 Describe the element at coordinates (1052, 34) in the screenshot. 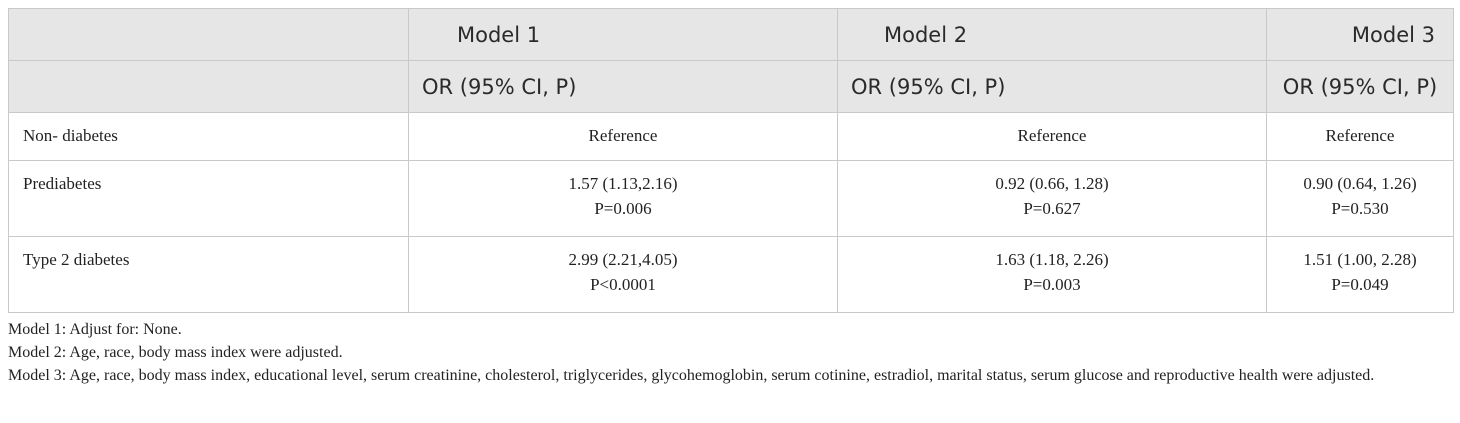

I see `header-model-2: Model 2` at that location.